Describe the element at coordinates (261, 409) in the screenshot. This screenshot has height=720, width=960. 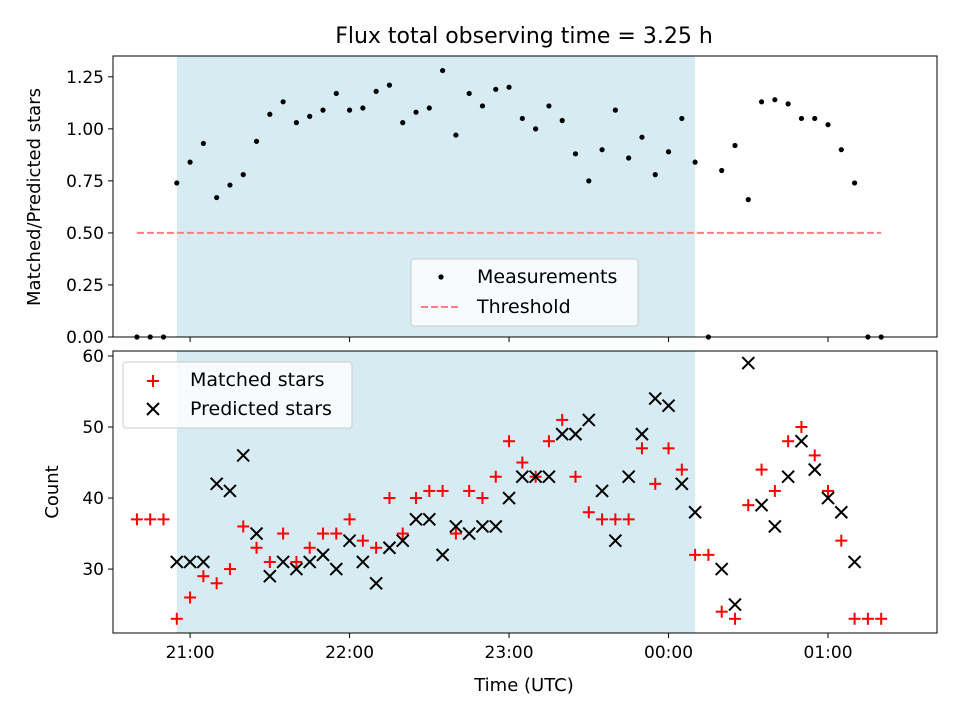
I see `predicted-legend-label: Predicted stars` at that location.